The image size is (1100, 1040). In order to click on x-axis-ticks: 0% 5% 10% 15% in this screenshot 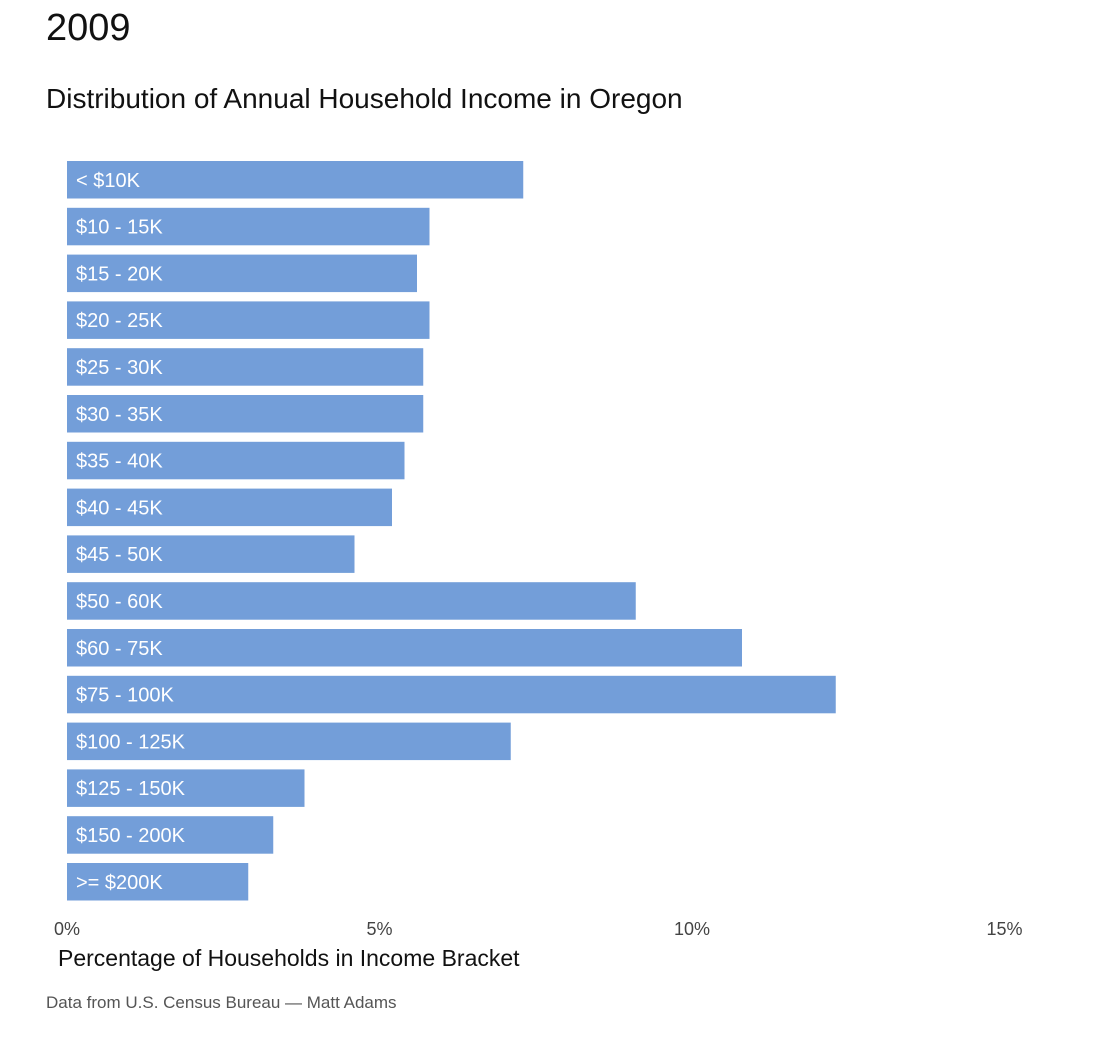, I will do `click(538, 929)`.